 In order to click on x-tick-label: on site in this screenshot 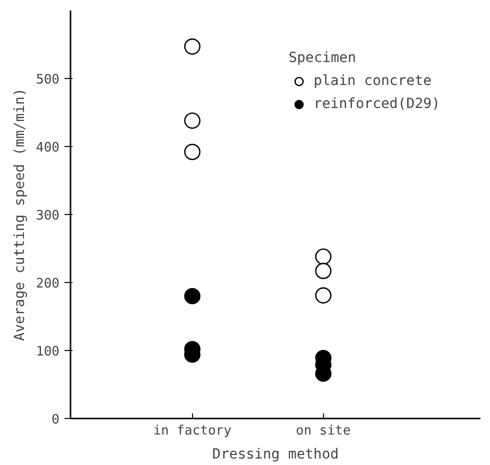, I will do `click(323, 431)`.